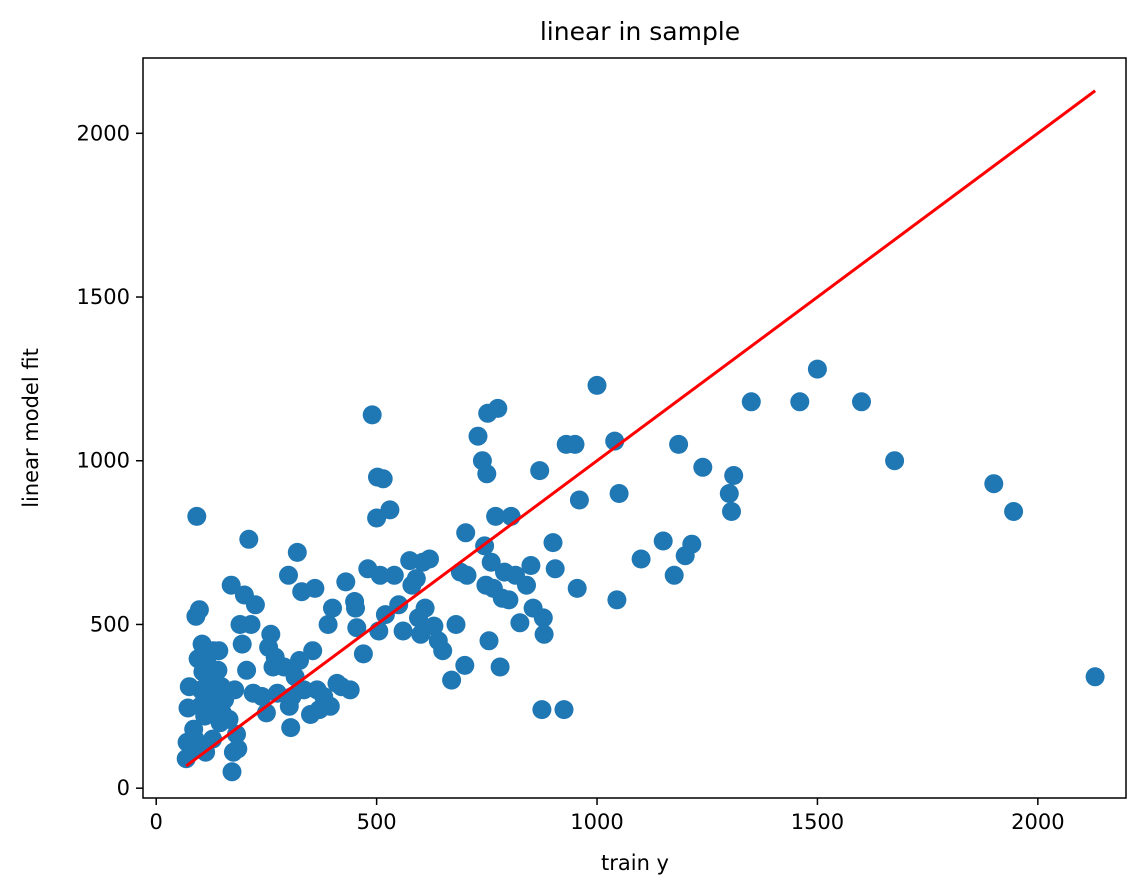 This screenshot has height=886, width=1128. I want to click on x-tick-label-3: 1500, so click(817, 822).